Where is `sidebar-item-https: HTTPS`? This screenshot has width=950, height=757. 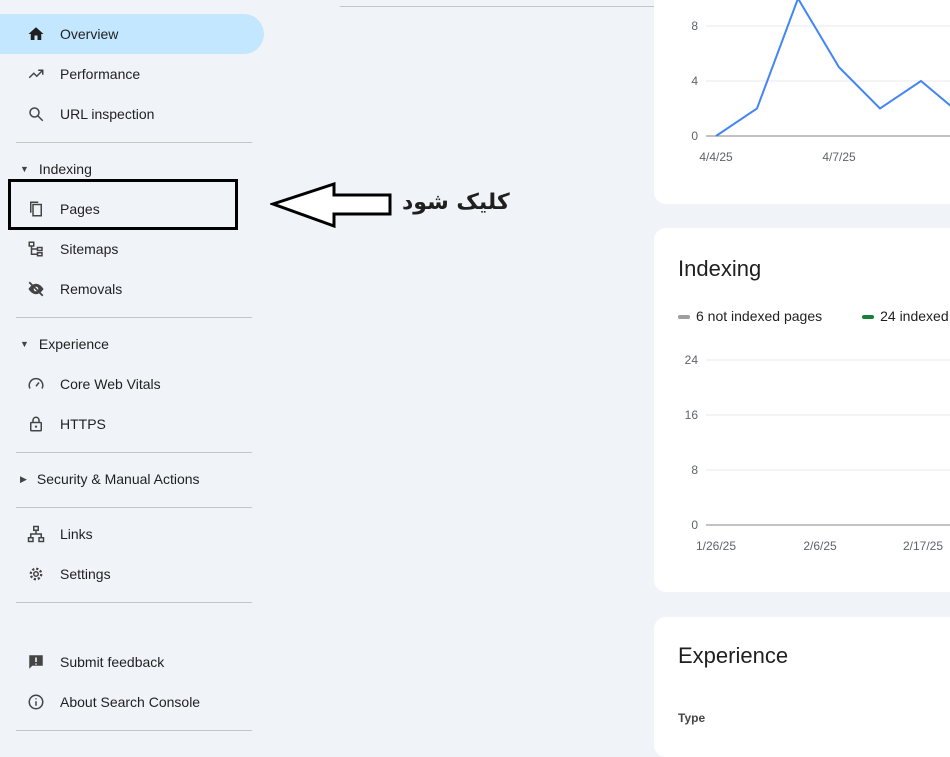
sidebar-item-https: HTTPS is located at coordinates (132, 424).